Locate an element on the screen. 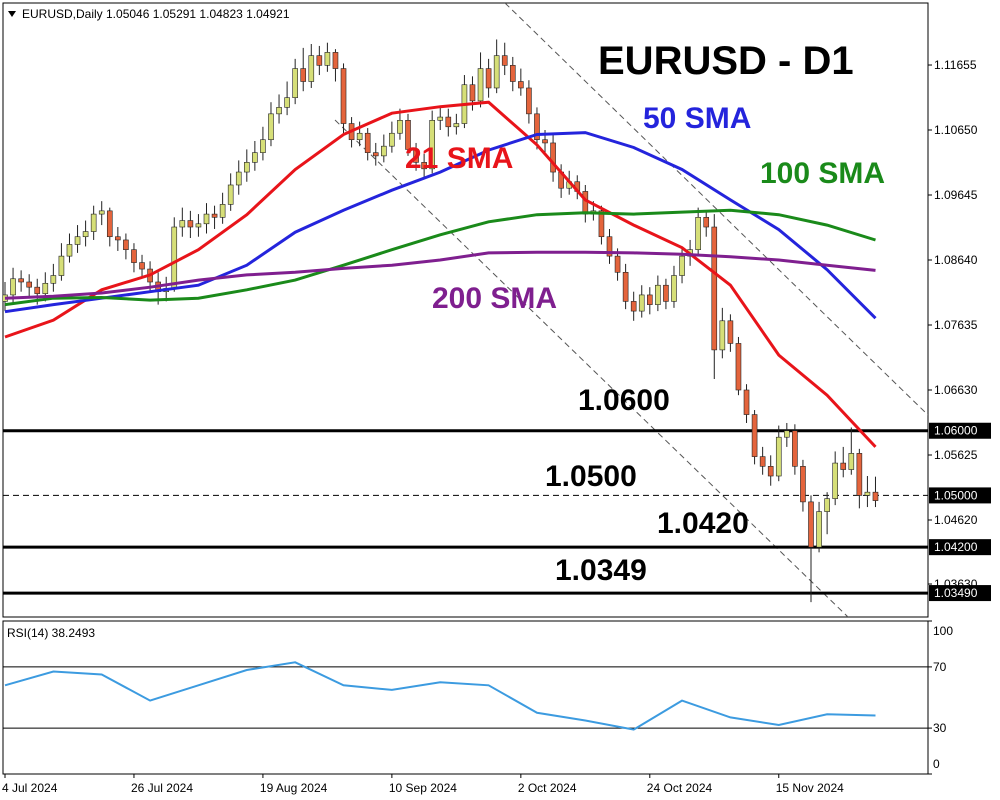  x-tick-label: 24 Oct 2024 is located at coordinates (680, 788).